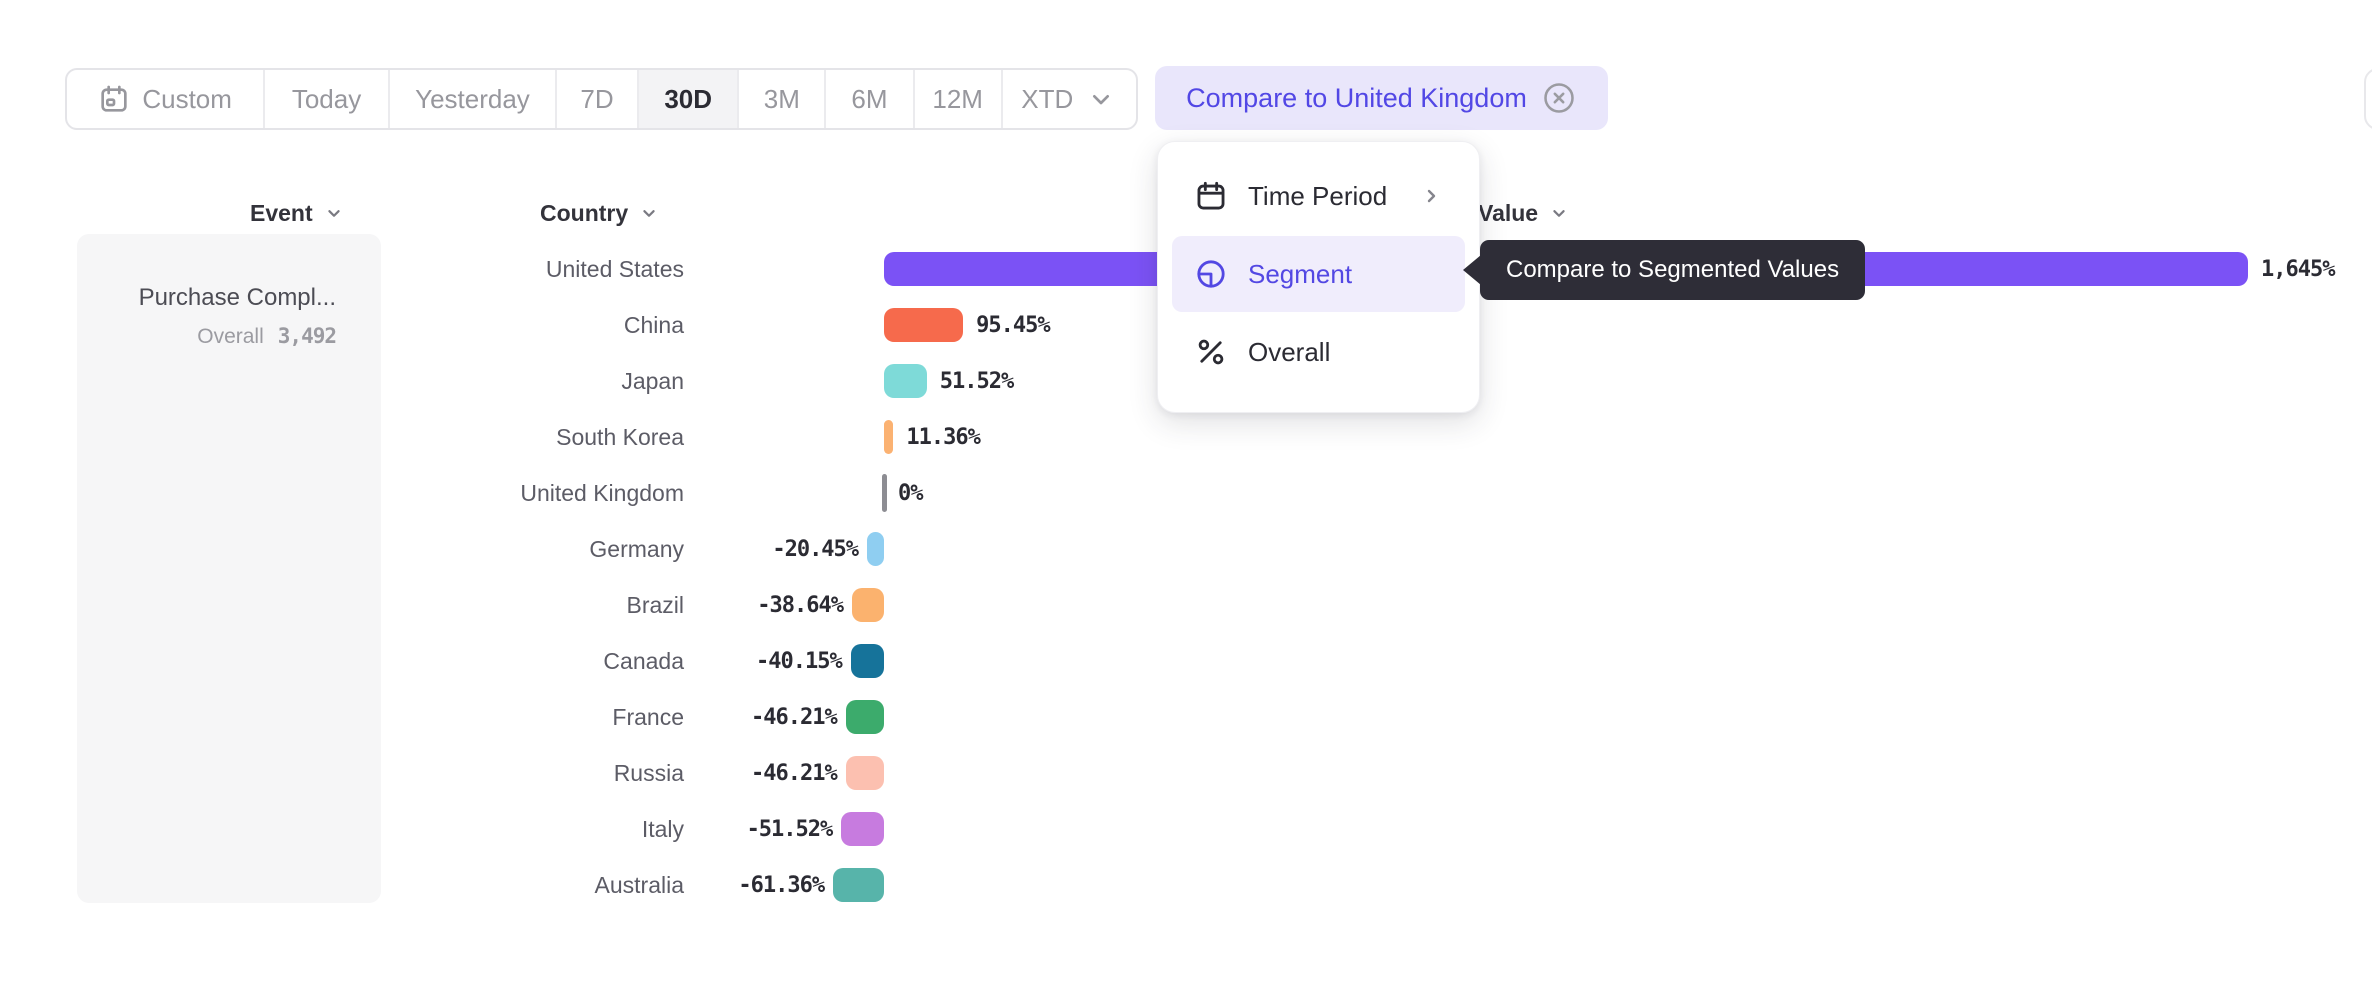  What do you see at coordinates (1186, 773) in the screenshot?
I see `chart-row-russia: Russia -46.21%` at bounding box center [1186, 773].